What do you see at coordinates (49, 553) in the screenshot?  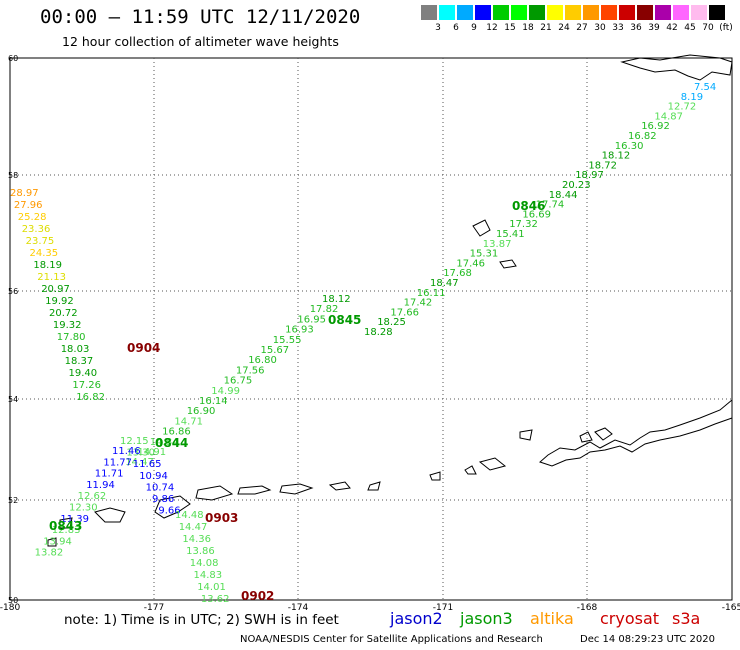 I see `swh-value: 13.82` at bounding box center [49, 553].